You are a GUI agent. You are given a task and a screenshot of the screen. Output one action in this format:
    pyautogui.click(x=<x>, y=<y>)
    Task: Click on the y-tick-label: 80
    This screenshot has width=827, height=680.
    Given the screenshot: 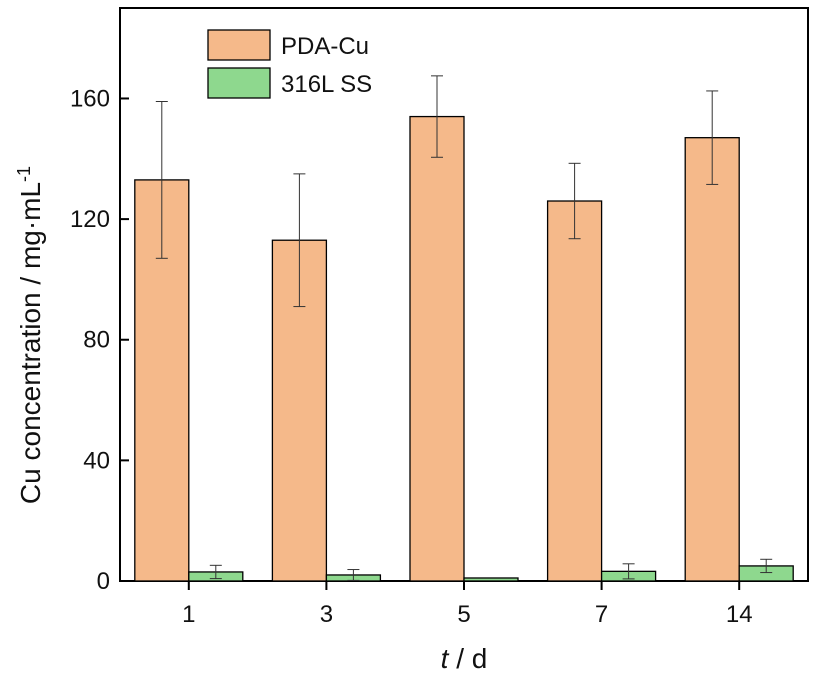 What is the action you would take?
    pyautogui.click(x=96, y=340)
    